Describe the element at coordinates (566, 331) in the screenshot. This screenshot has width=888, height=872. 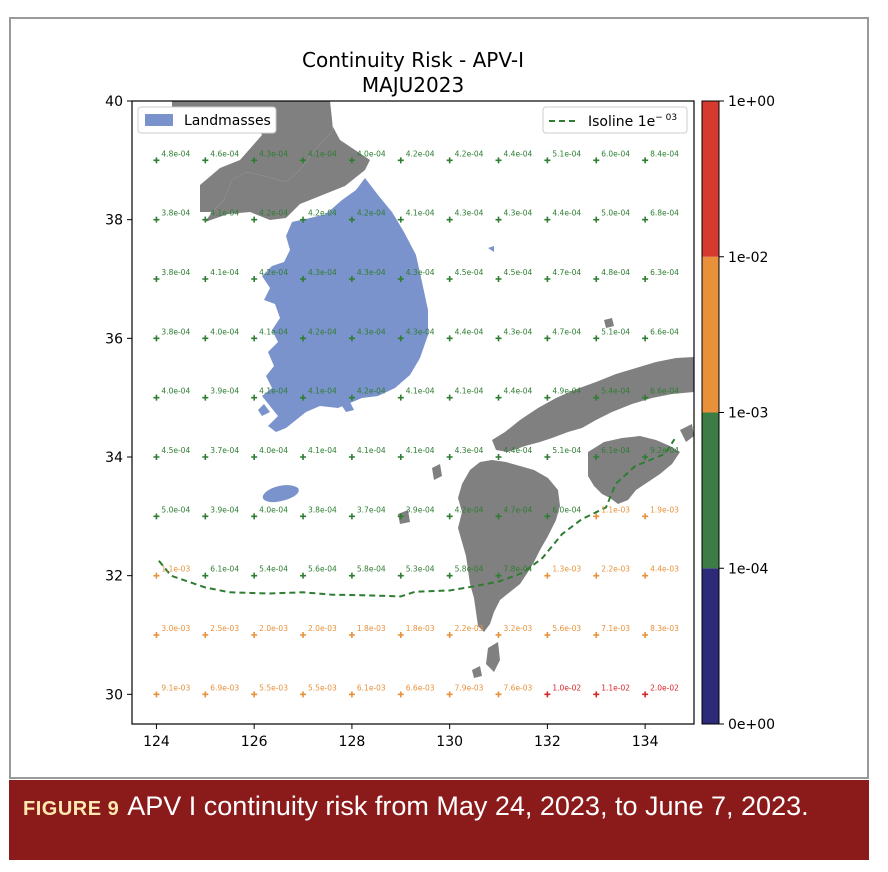
I see `risk-point-label: 4.7e-04` at that location.